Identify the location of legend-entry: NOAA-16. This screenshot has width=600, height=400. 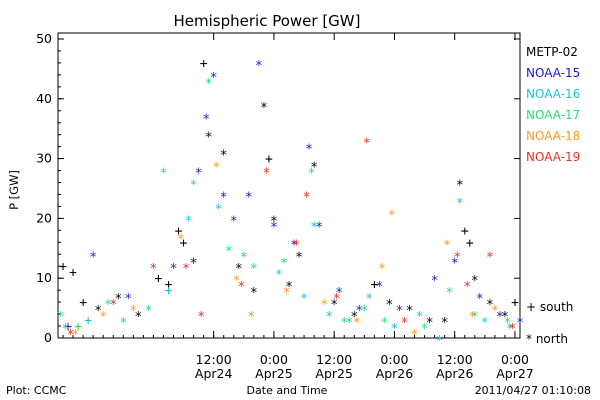
(553, 94).